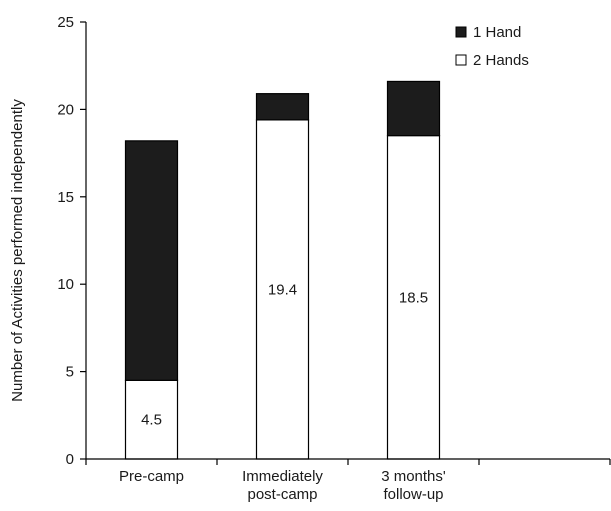 The height and width of the screenshot is (511, 611). I want to click on y-tick-label: 10, so click(65, 284).